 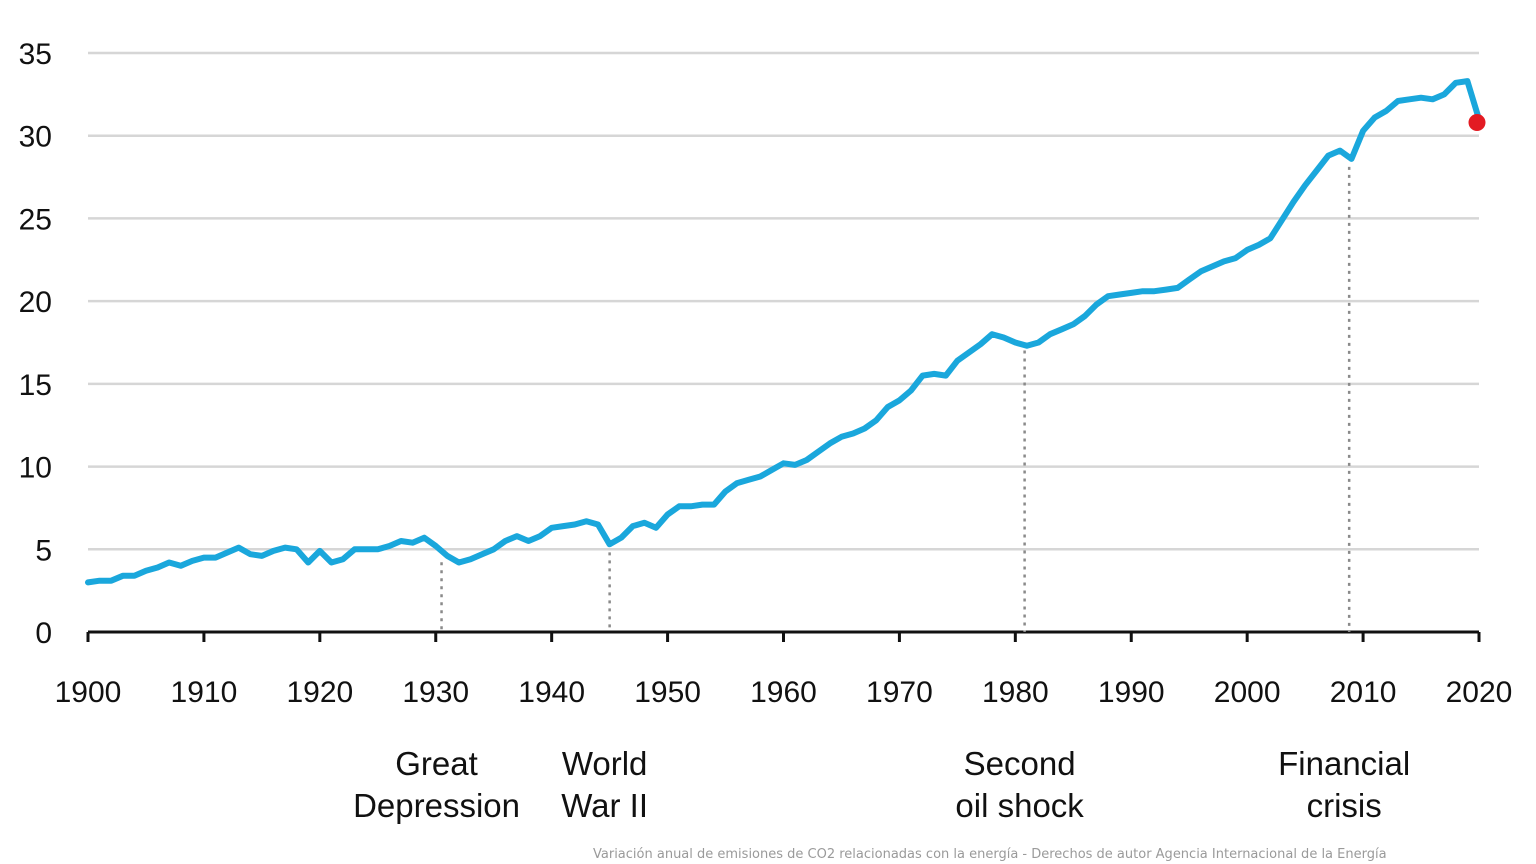 What do you see at coordinates (35, 344) in the screenshot?
I see `y-axis-tick-labels: 0 5 10 15 20 25 30 35` at bounding box center [35, 344].